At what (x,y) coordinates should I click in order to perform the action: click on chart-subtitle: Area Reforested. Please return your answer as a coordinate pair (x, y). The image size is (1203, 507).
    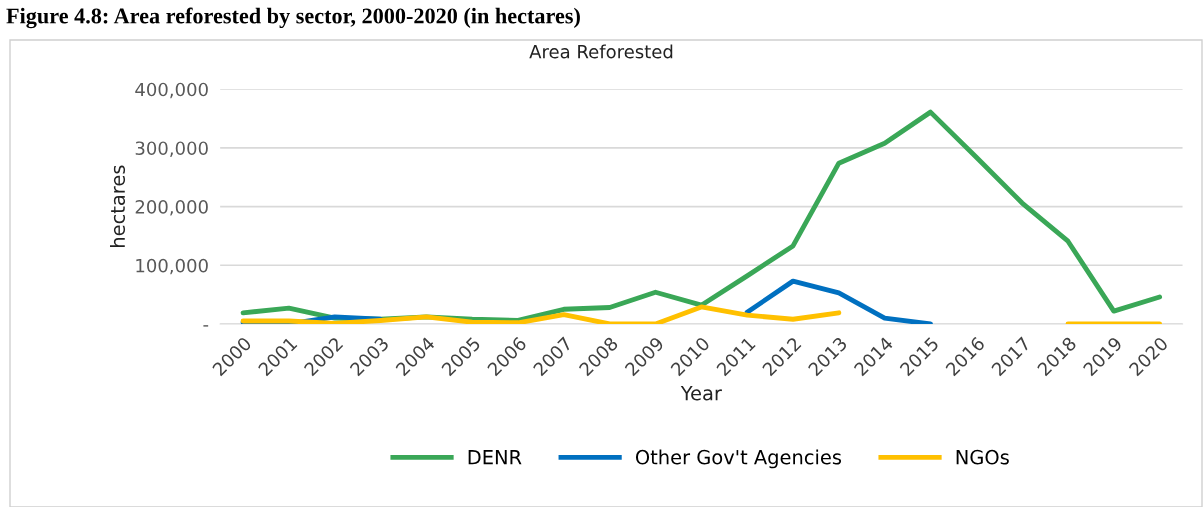
    Looking at the image, I should click on (601, 51).